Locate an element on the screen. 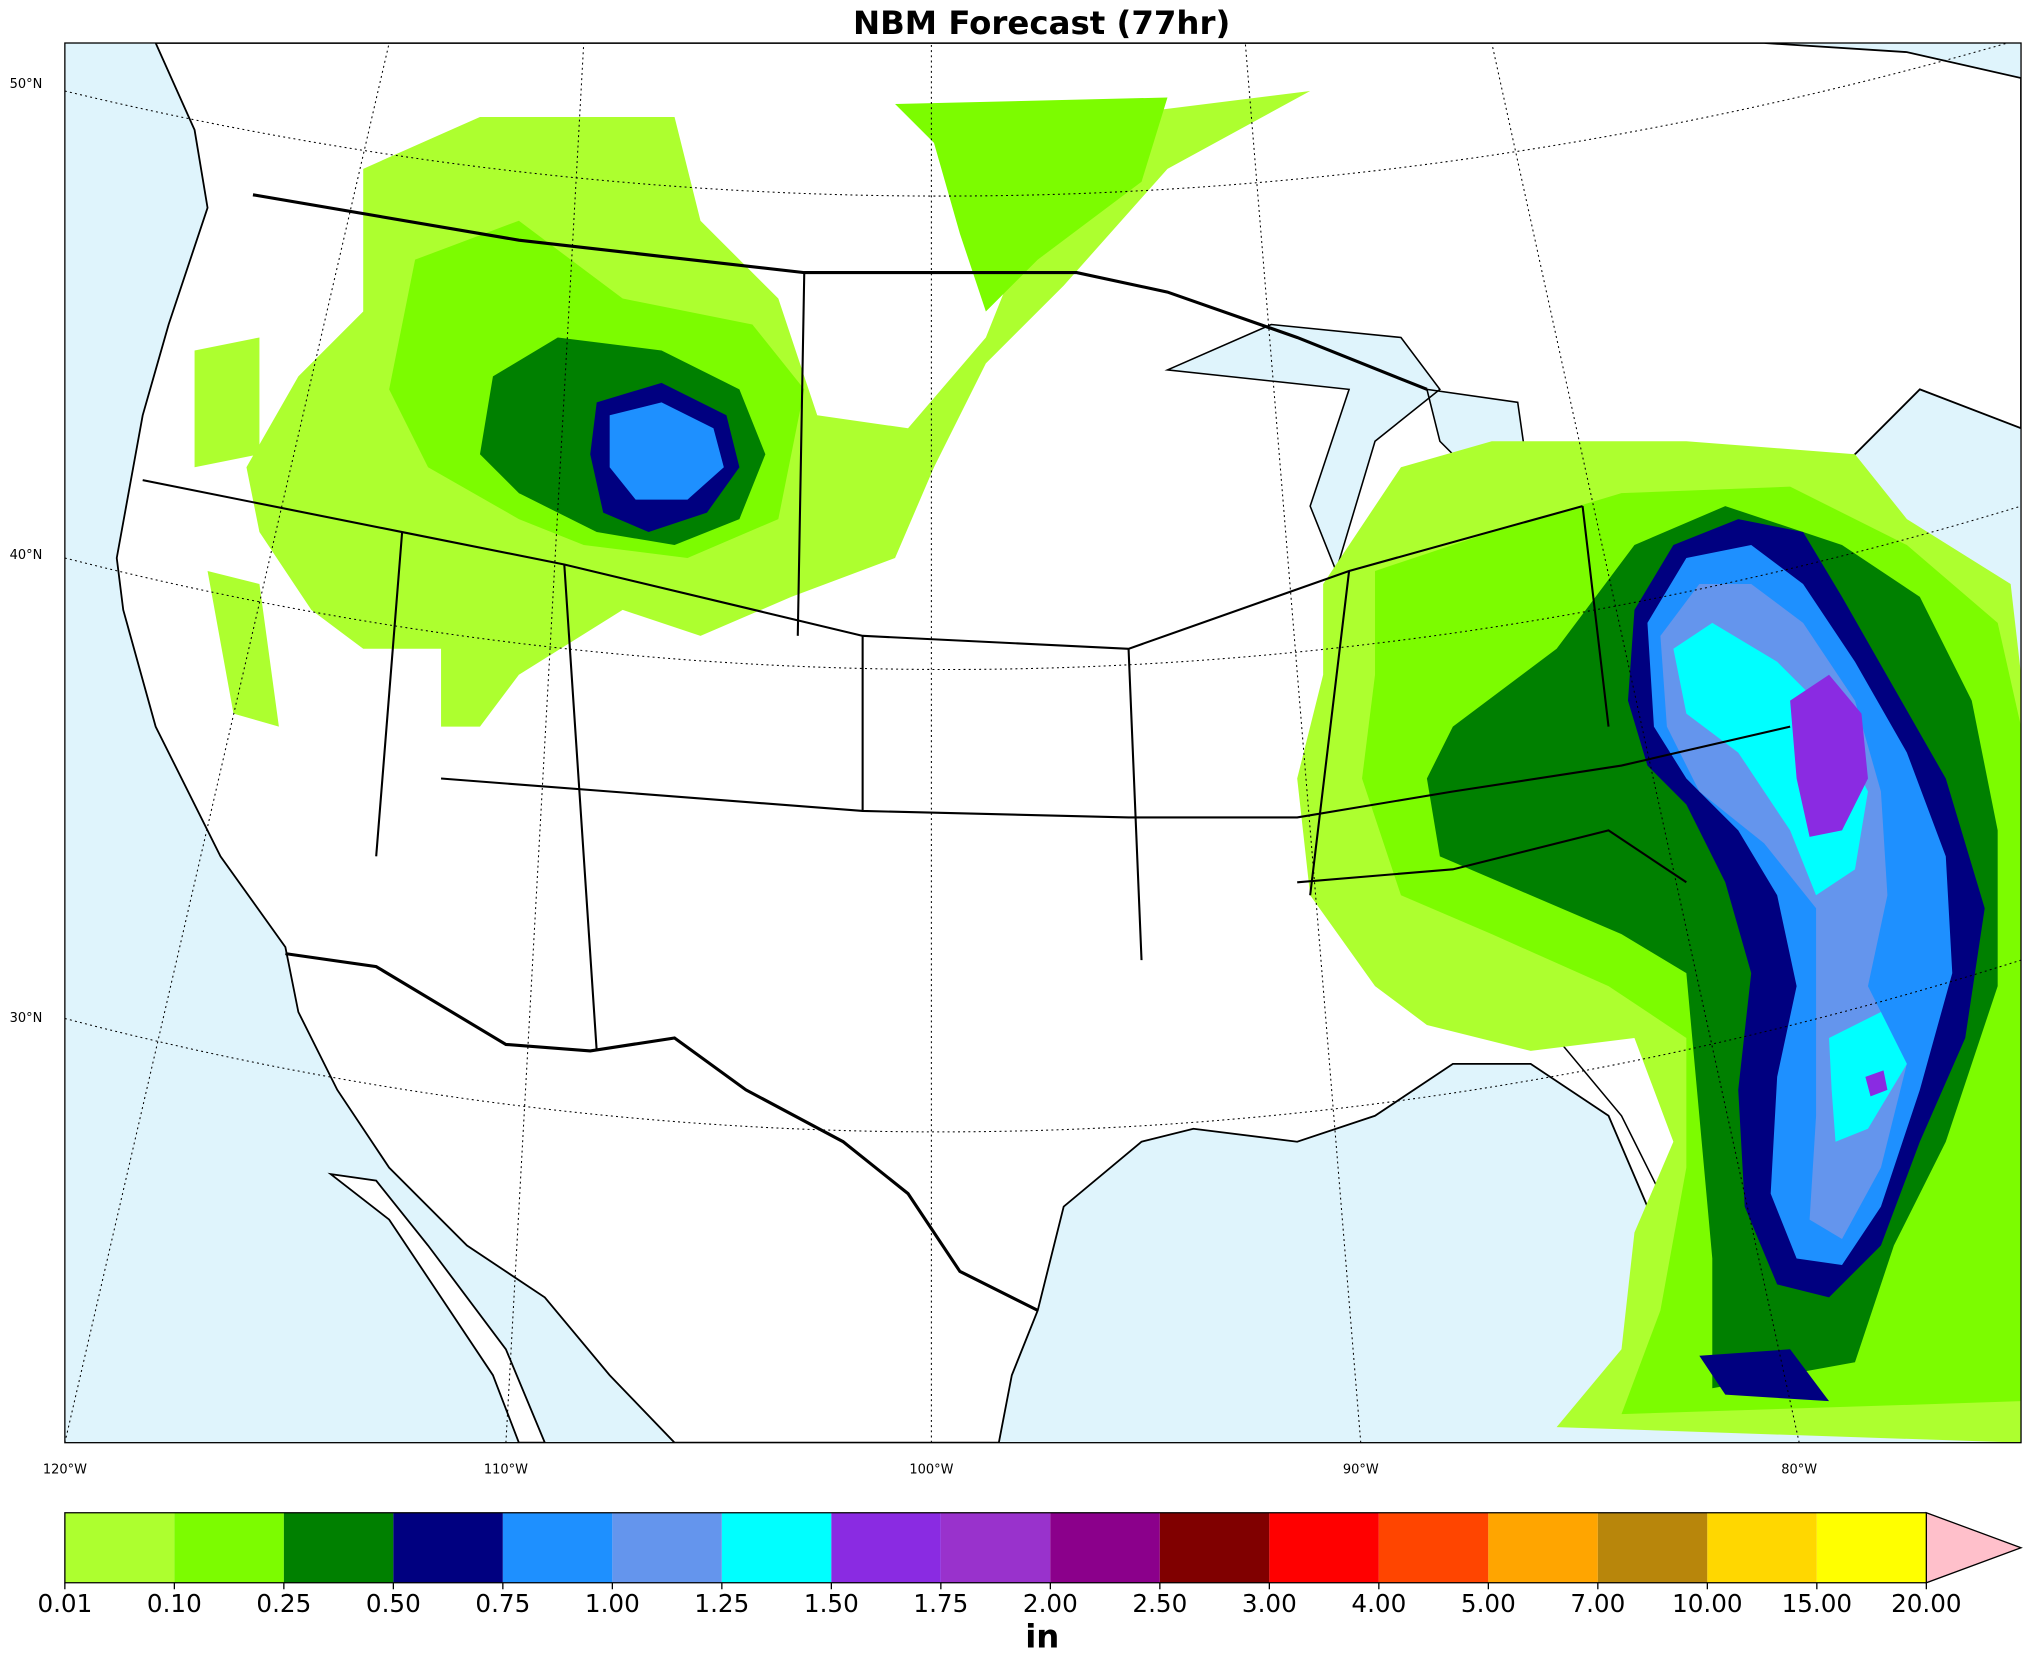  colorbar-tick-label: 20.00 is located at coordinates (1926, 1603).